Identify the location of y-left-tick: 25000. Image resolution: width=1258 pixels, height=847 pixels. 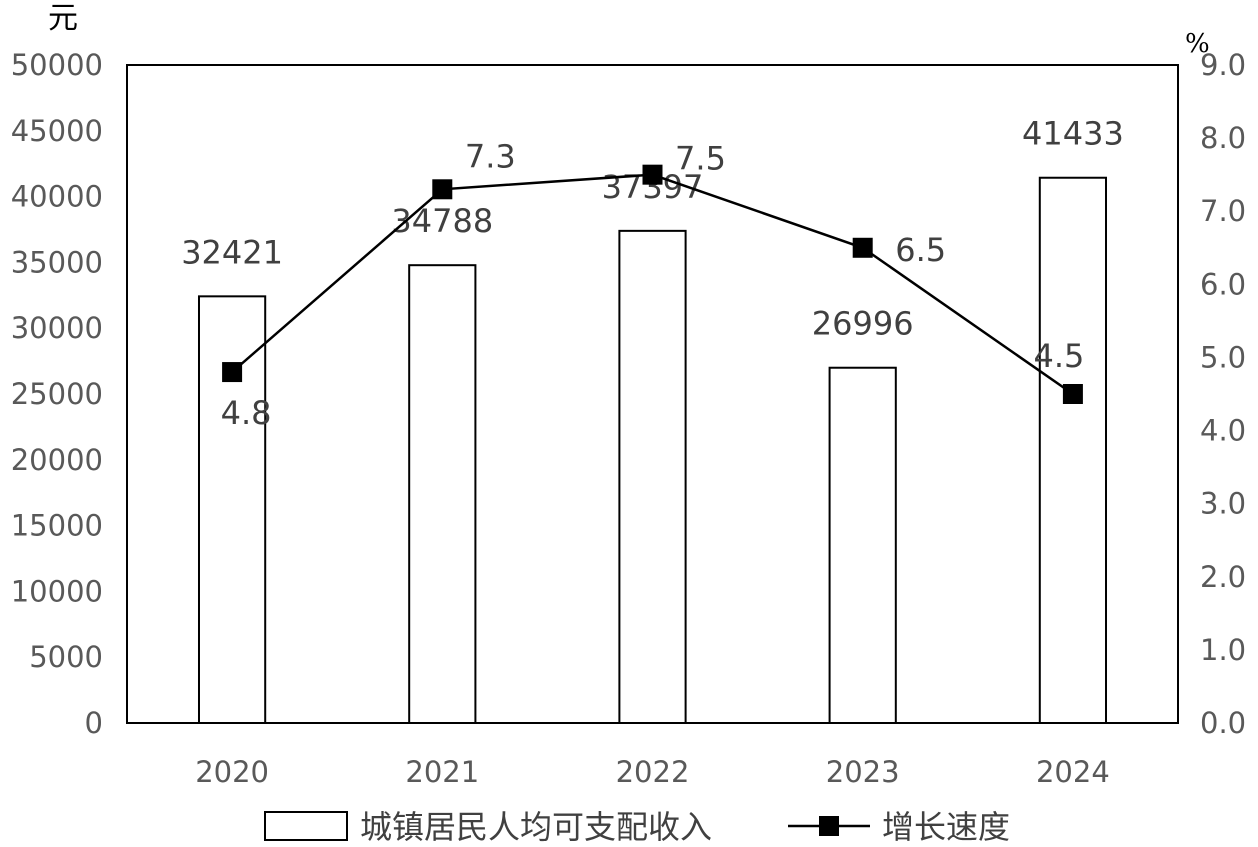
(57, 394).